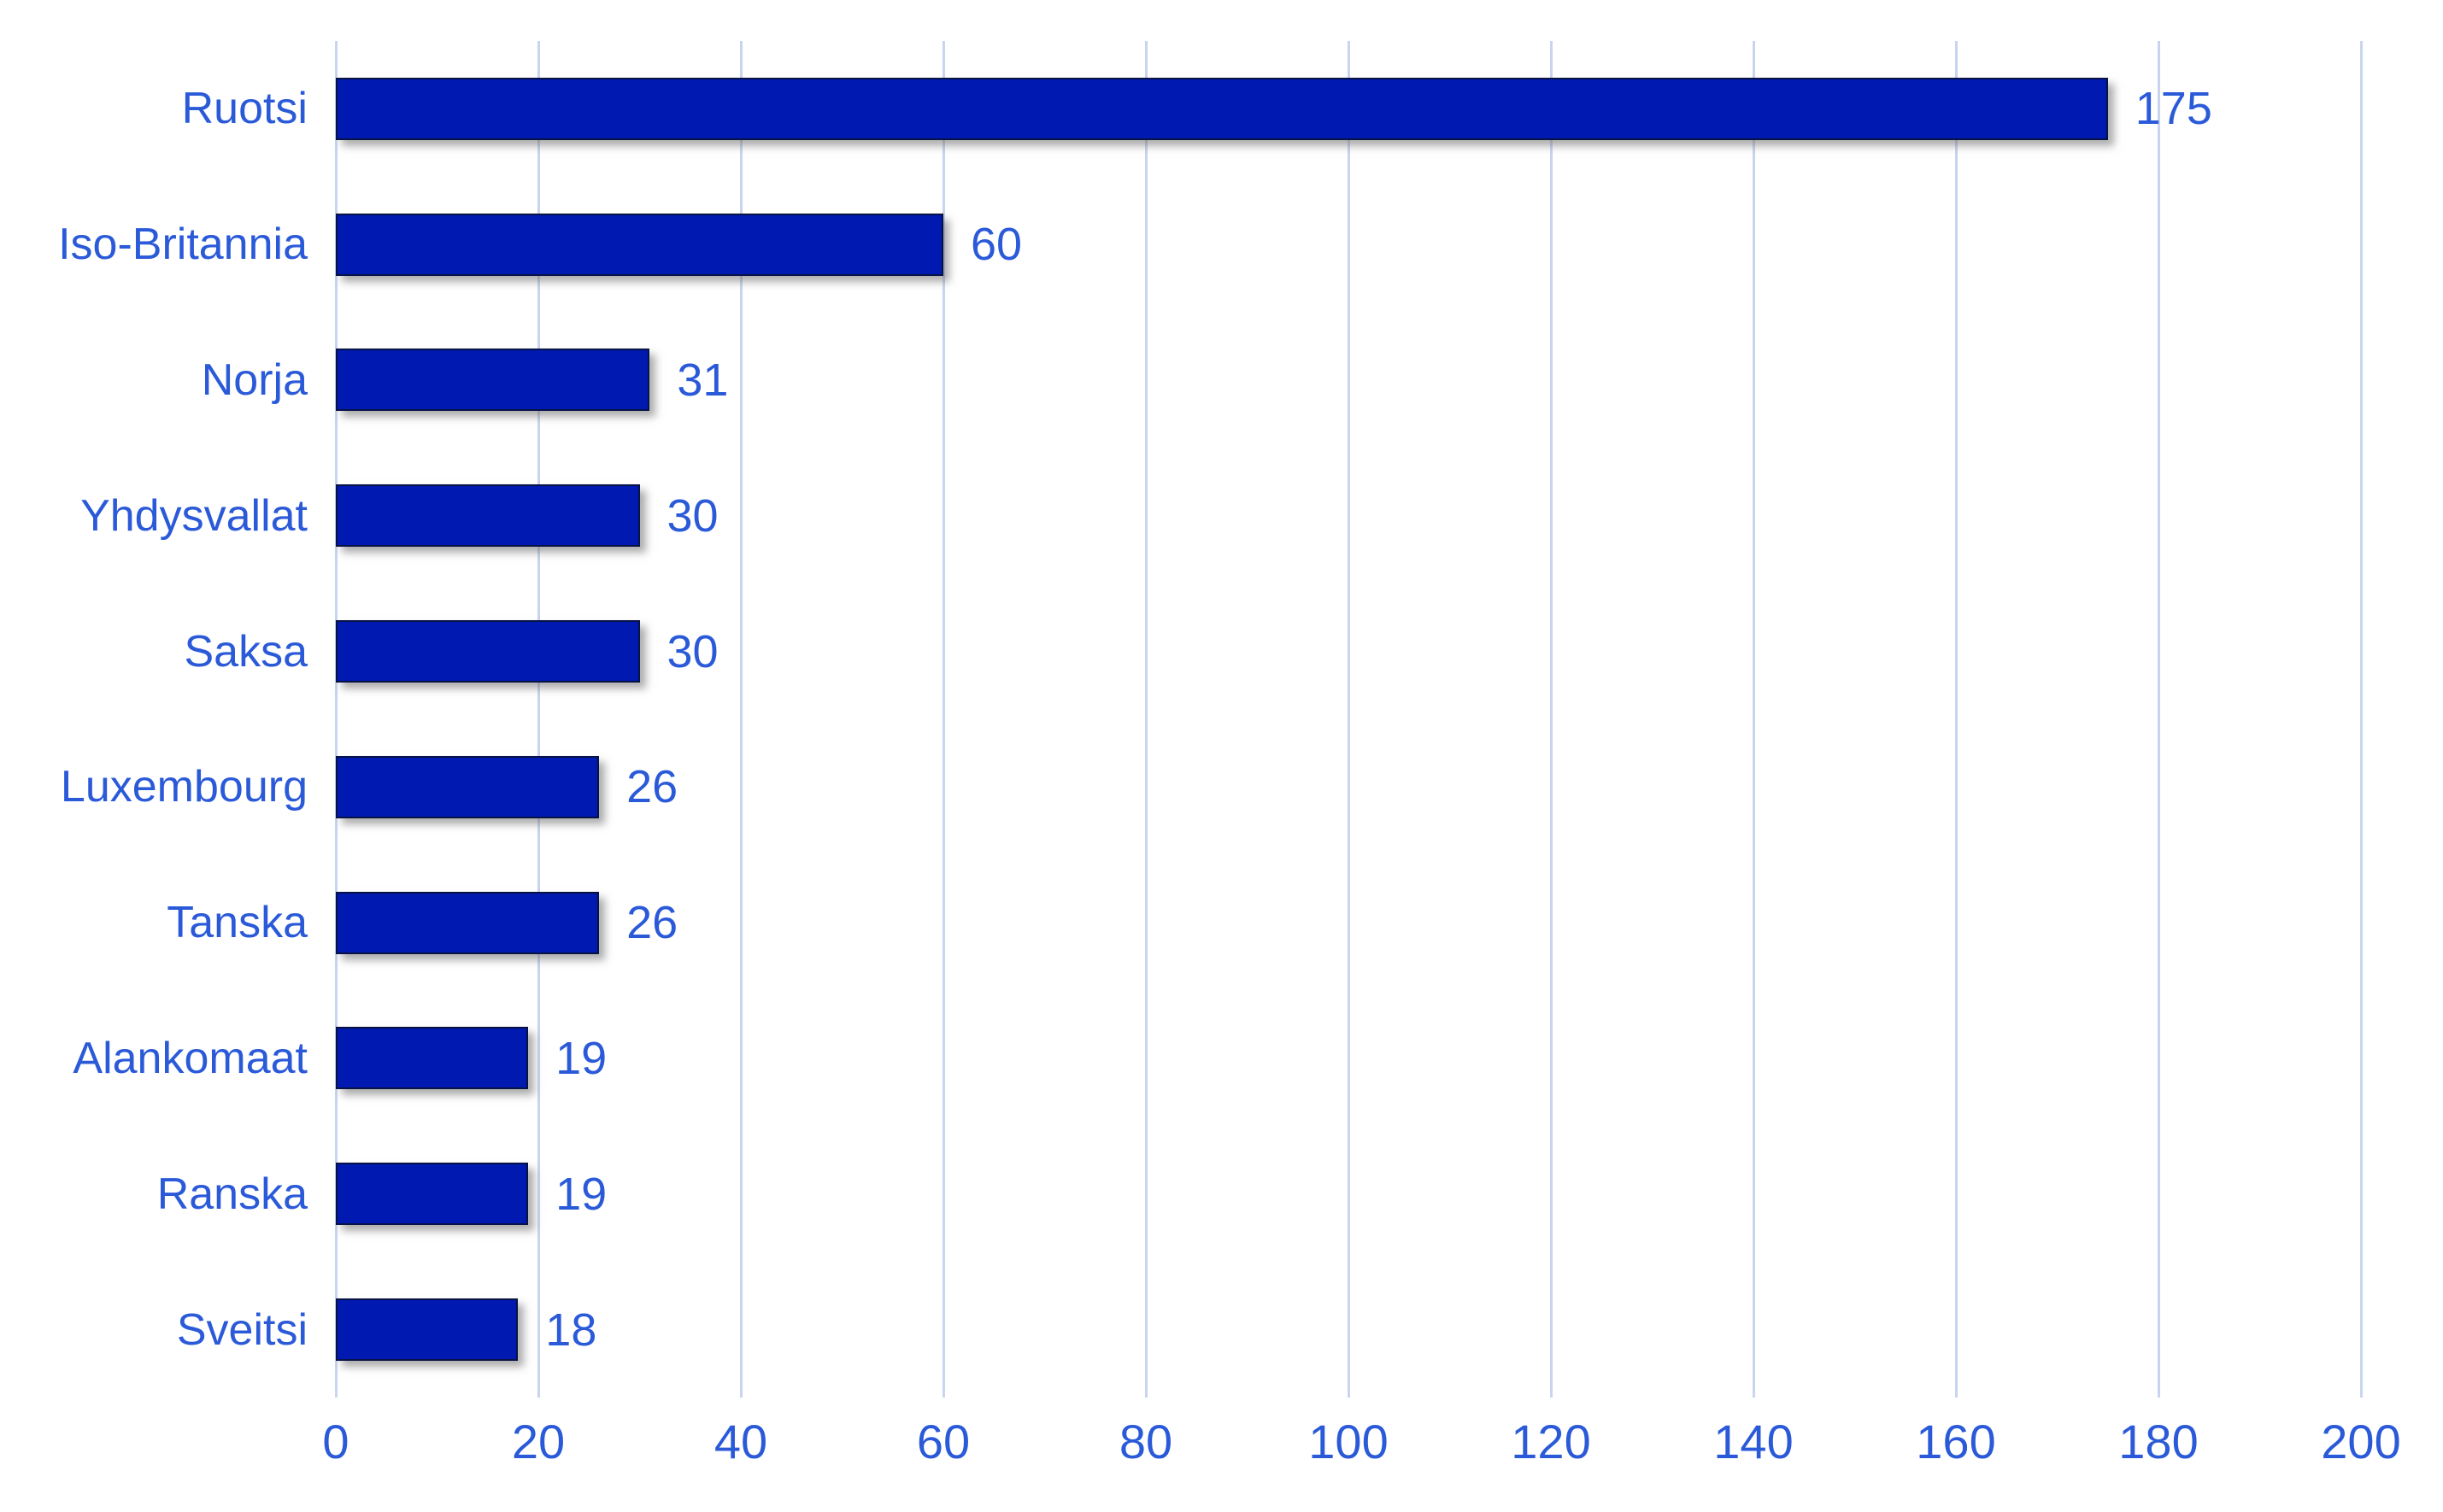  Describe the element at coordinates (427, 1330) in the screenshot. I see `bar-sveitsi` at that location.